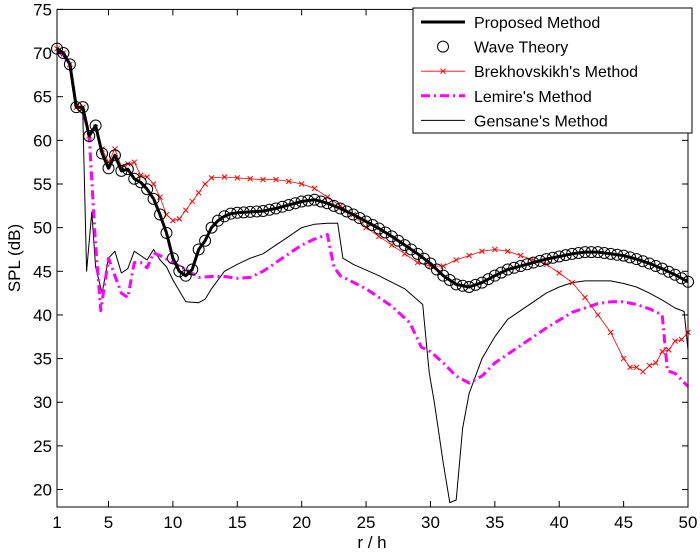  Describe the element at coordinates (537, 23) in the screenshot. I see `legend-label: Proposed Method` at that location.